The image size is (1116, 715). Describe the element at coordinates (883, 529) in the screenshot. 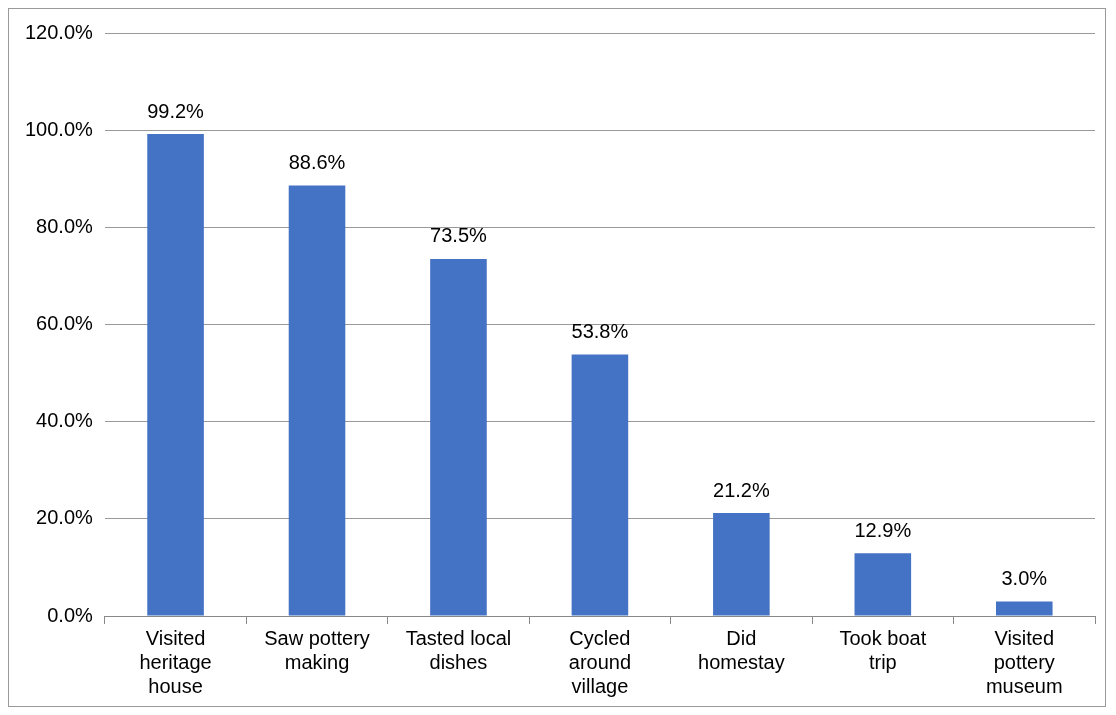

I see `data-label: 12.9%` at that location.